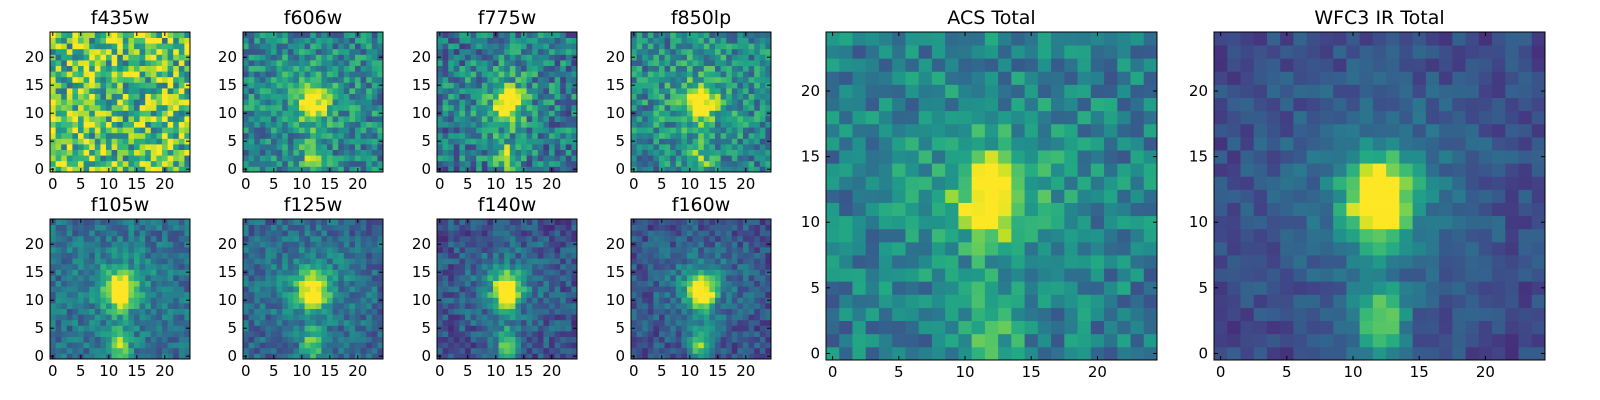 The height and width of the screenshot is (400, 1600). I want to click on x-tick-label: 5, so click(468, 371).